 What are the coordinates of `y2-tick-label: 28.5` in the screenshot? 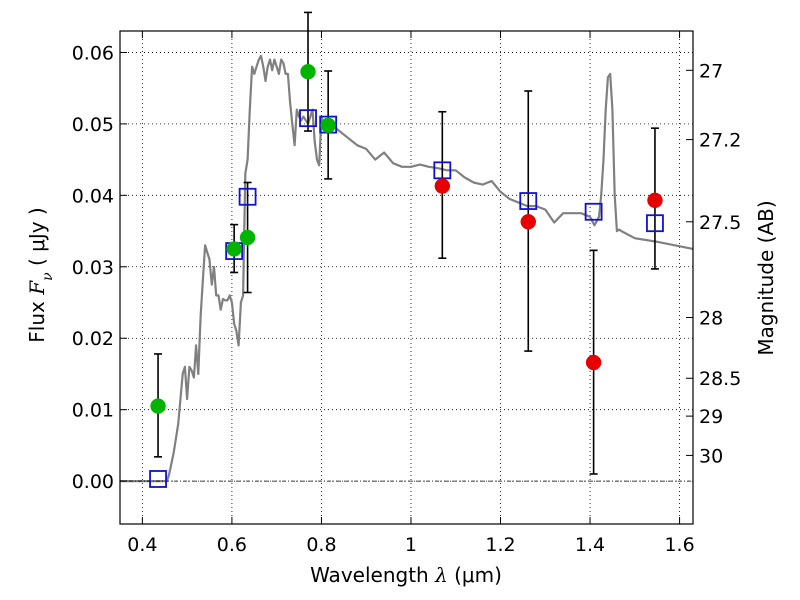 It's located at (720, 379).